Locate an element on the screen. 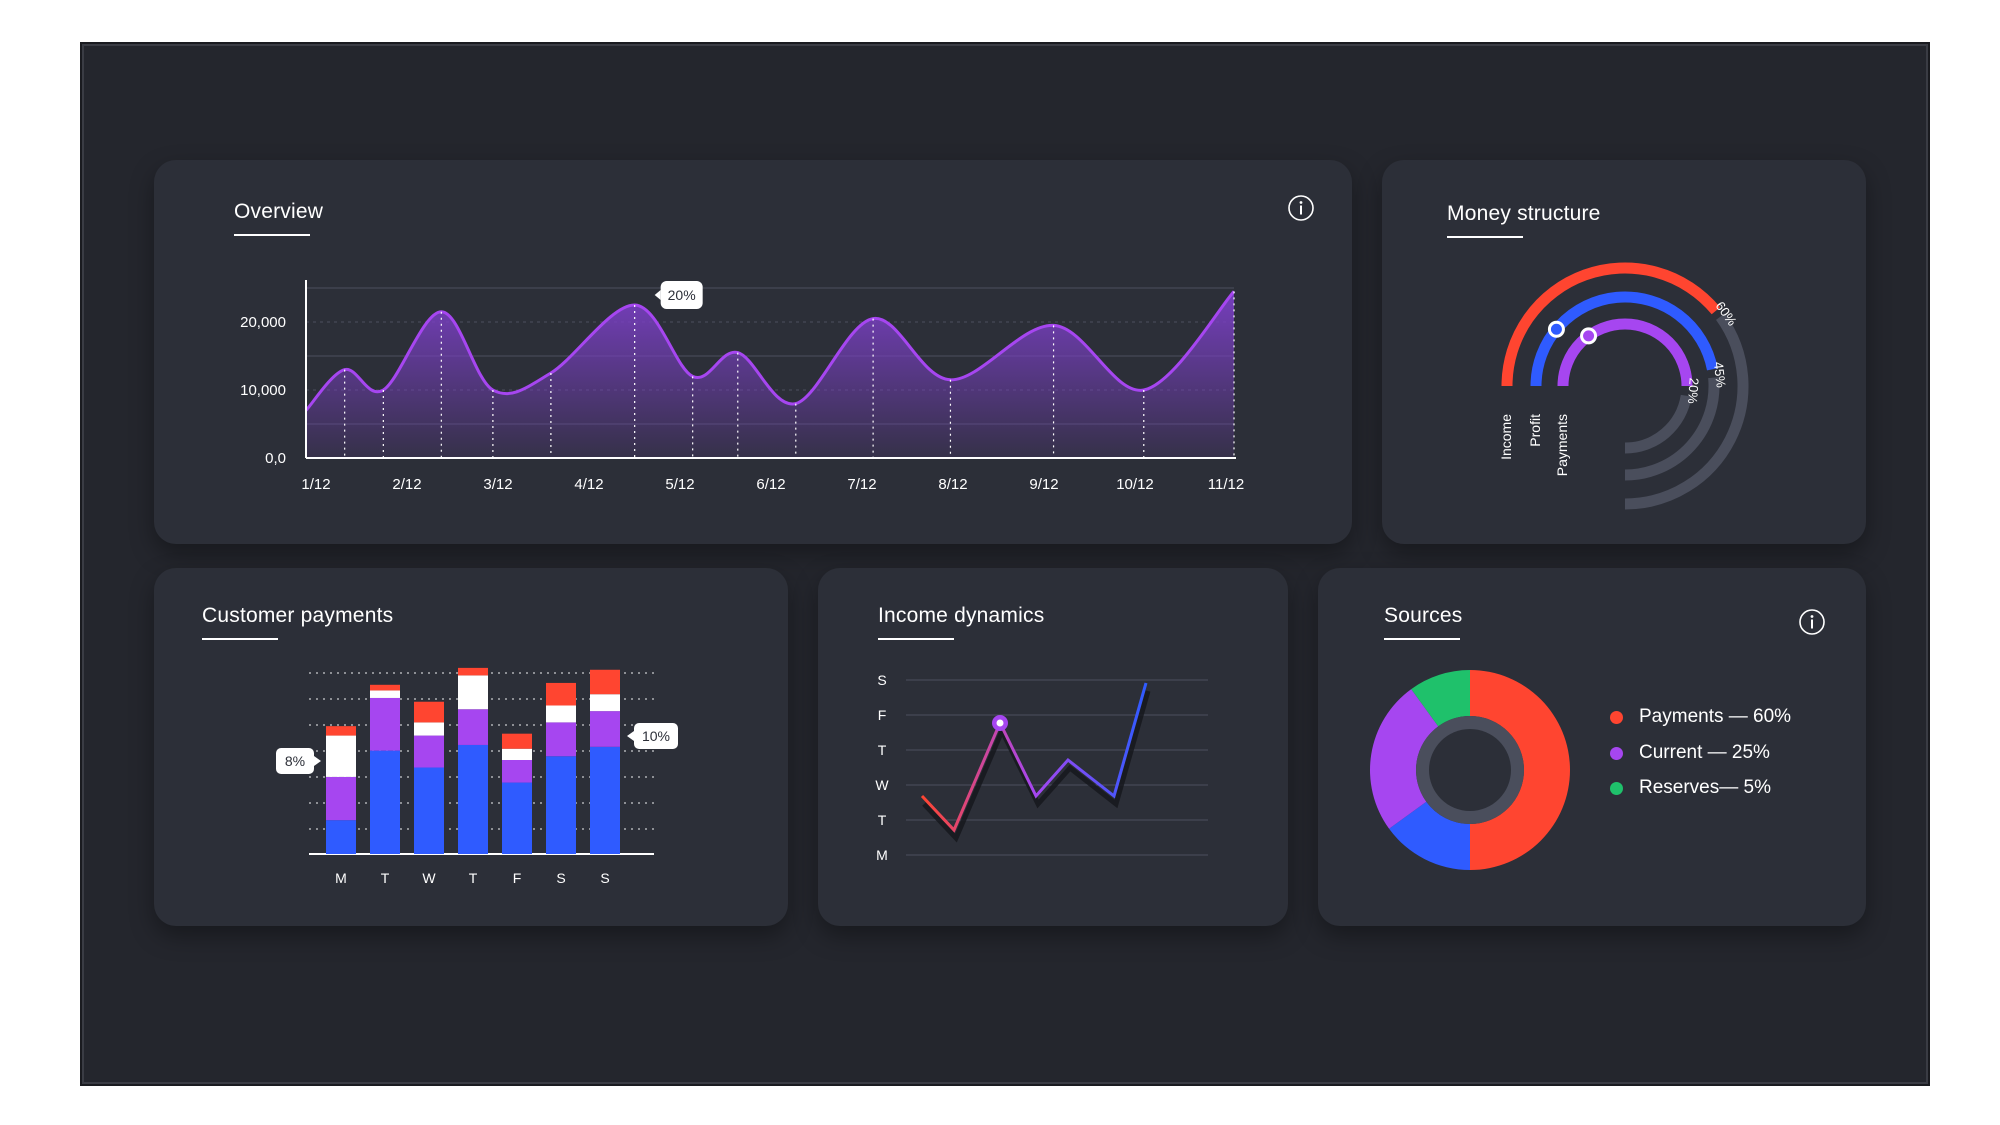  overview-title: Overview is located at coordinates (279, 218).